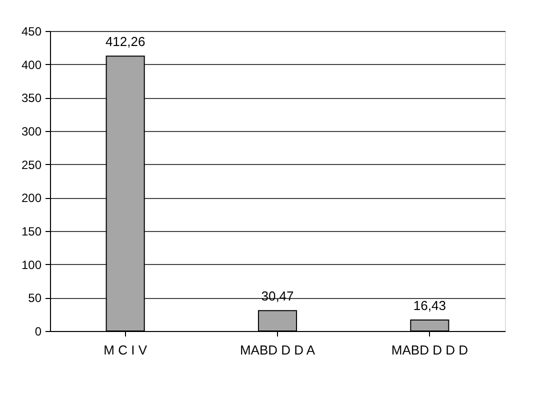 The image size is (547, 401). What do you see at coordinates (31, 31) in the screenshot?
I see `y-tick-label: 450` at bounding box center [31, 31].